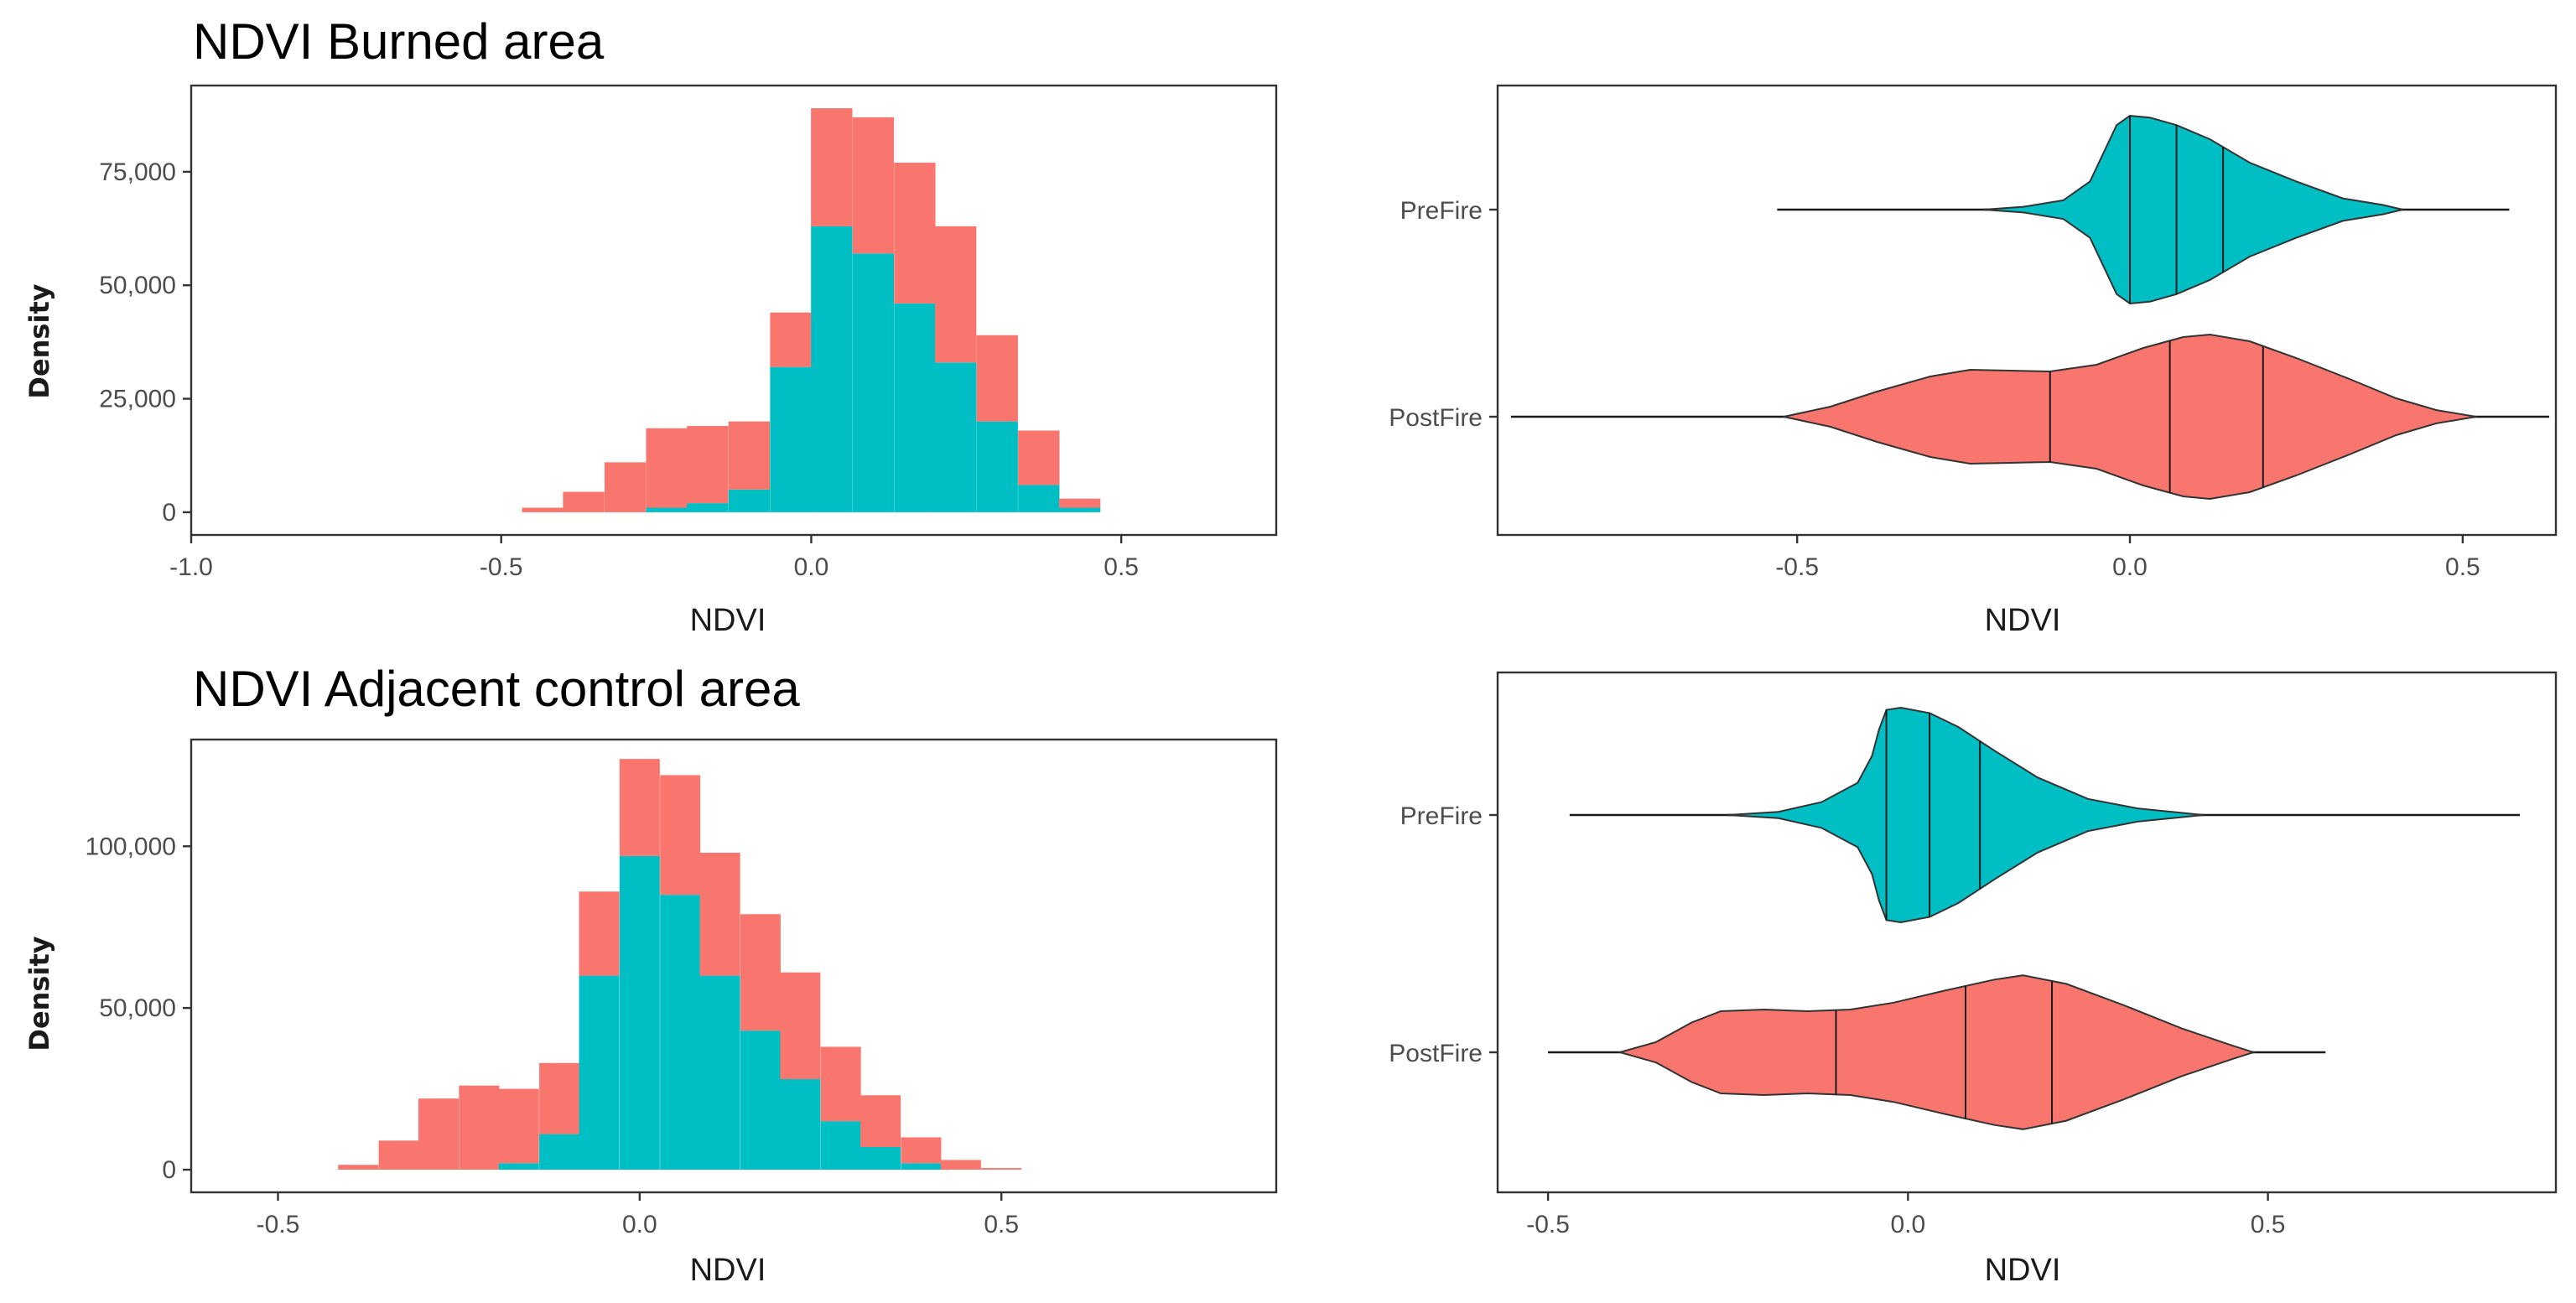 The height and width of the screenshot is (1303, 2576). I want to click on y-tick-label: 100,000, so click(131, 846).